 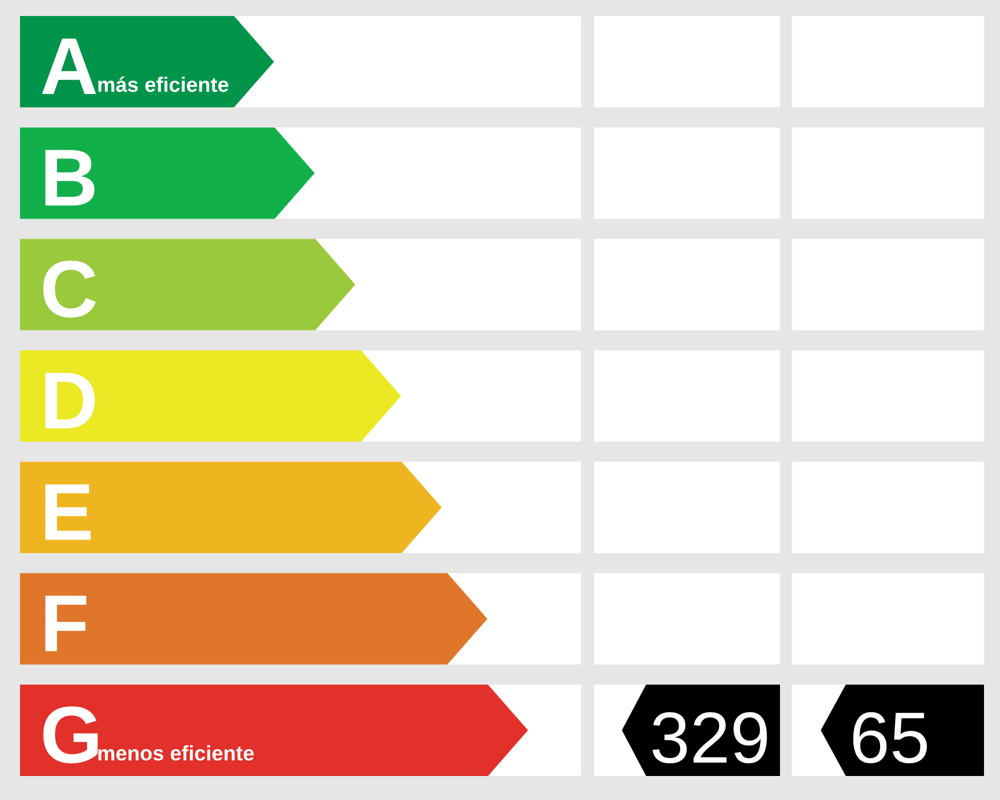 I want to click on y-tick-label: E, so click(x=68, y=512).